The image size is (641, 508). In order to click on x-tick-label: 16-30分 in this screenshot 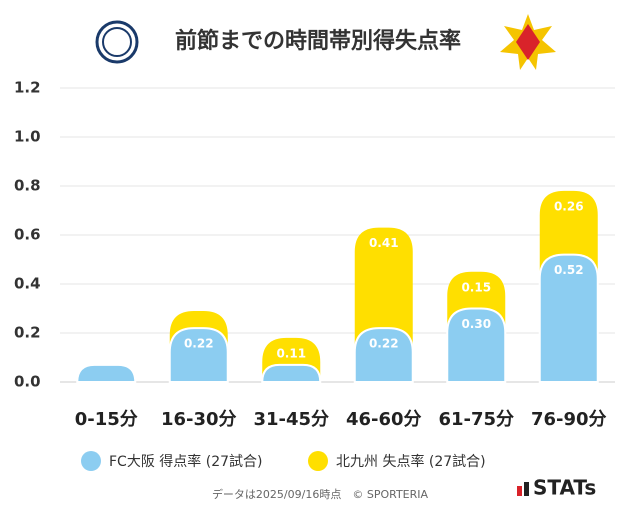, I will do `click(199, 419)`.